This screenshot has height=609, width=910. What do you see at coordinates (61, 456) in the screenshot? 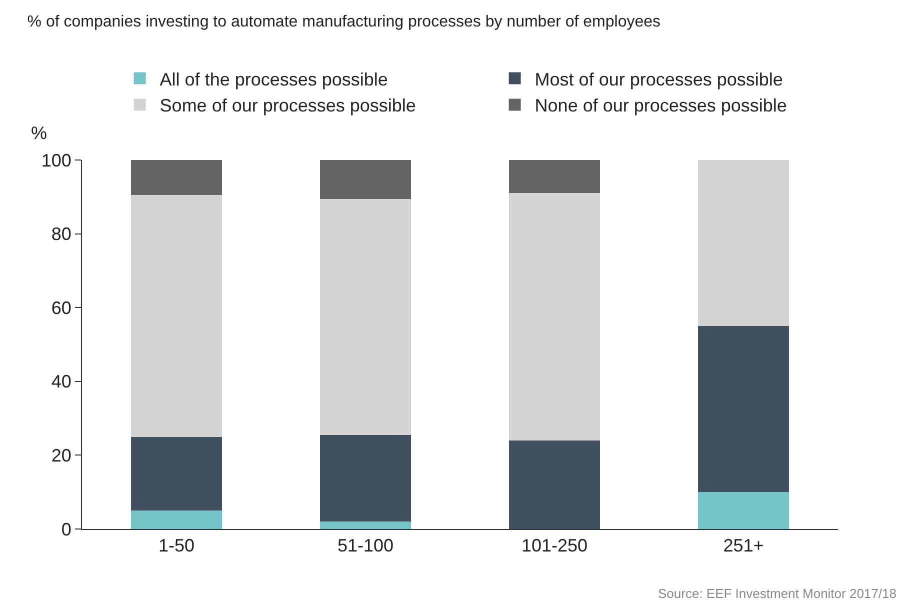
I see `y-tick-label: 20` at bounding box center [61, 456].